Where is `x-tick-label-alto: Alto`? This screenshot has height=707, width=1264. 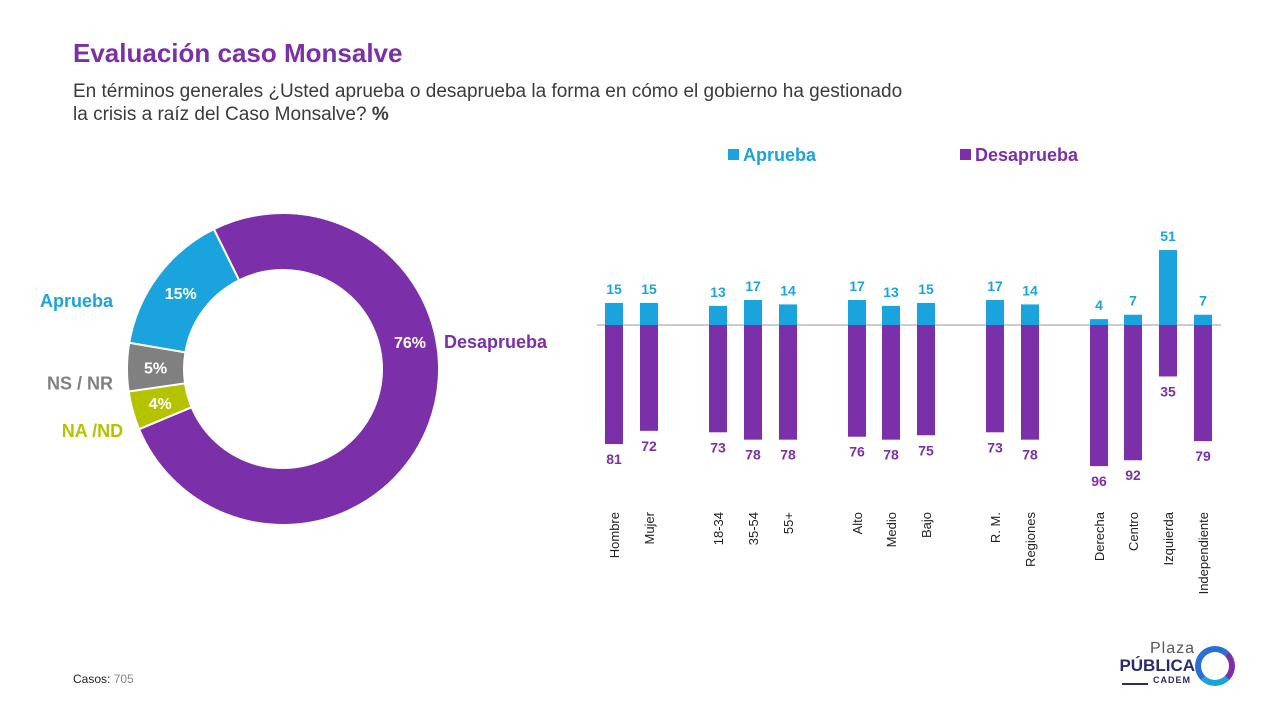 x-tick-label-alto: Alto is located at coordinates (857, 523).